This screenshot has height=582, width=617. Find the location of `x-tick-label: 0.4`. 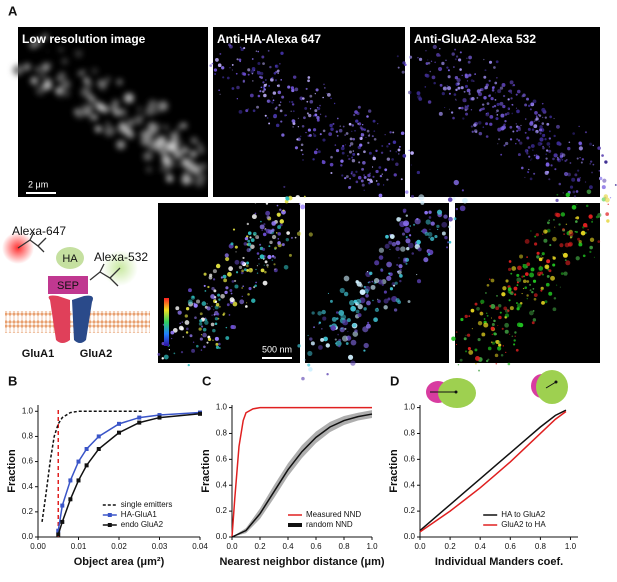

x-tick-label: 0.4 is located at coordinates (481, 546).